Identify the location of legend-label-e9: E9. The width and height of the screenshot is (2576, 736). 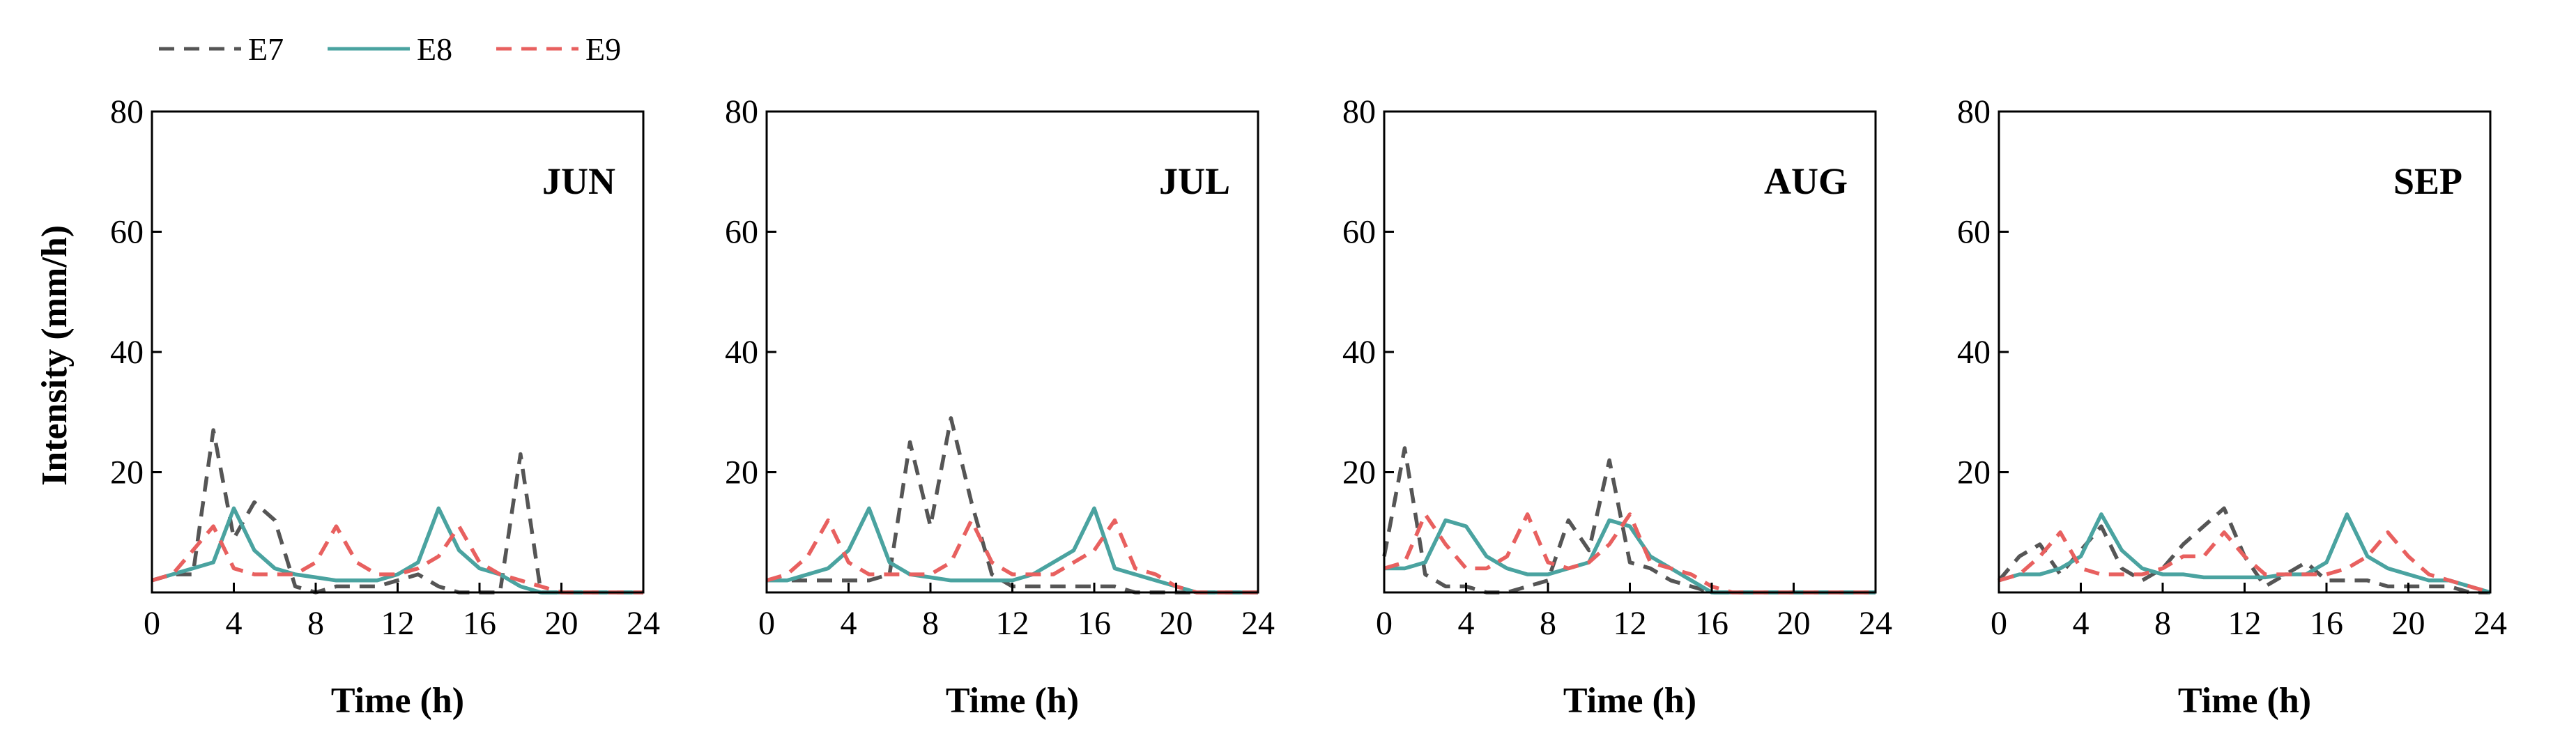
(603, 49).